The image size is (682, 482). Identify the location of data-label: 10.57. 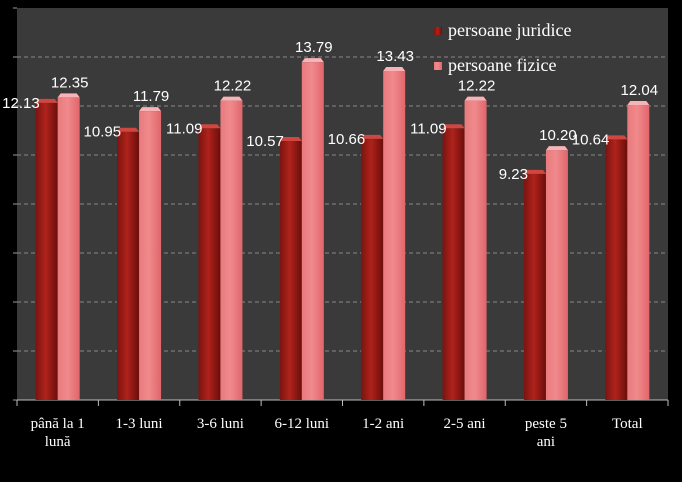
(265, 141).